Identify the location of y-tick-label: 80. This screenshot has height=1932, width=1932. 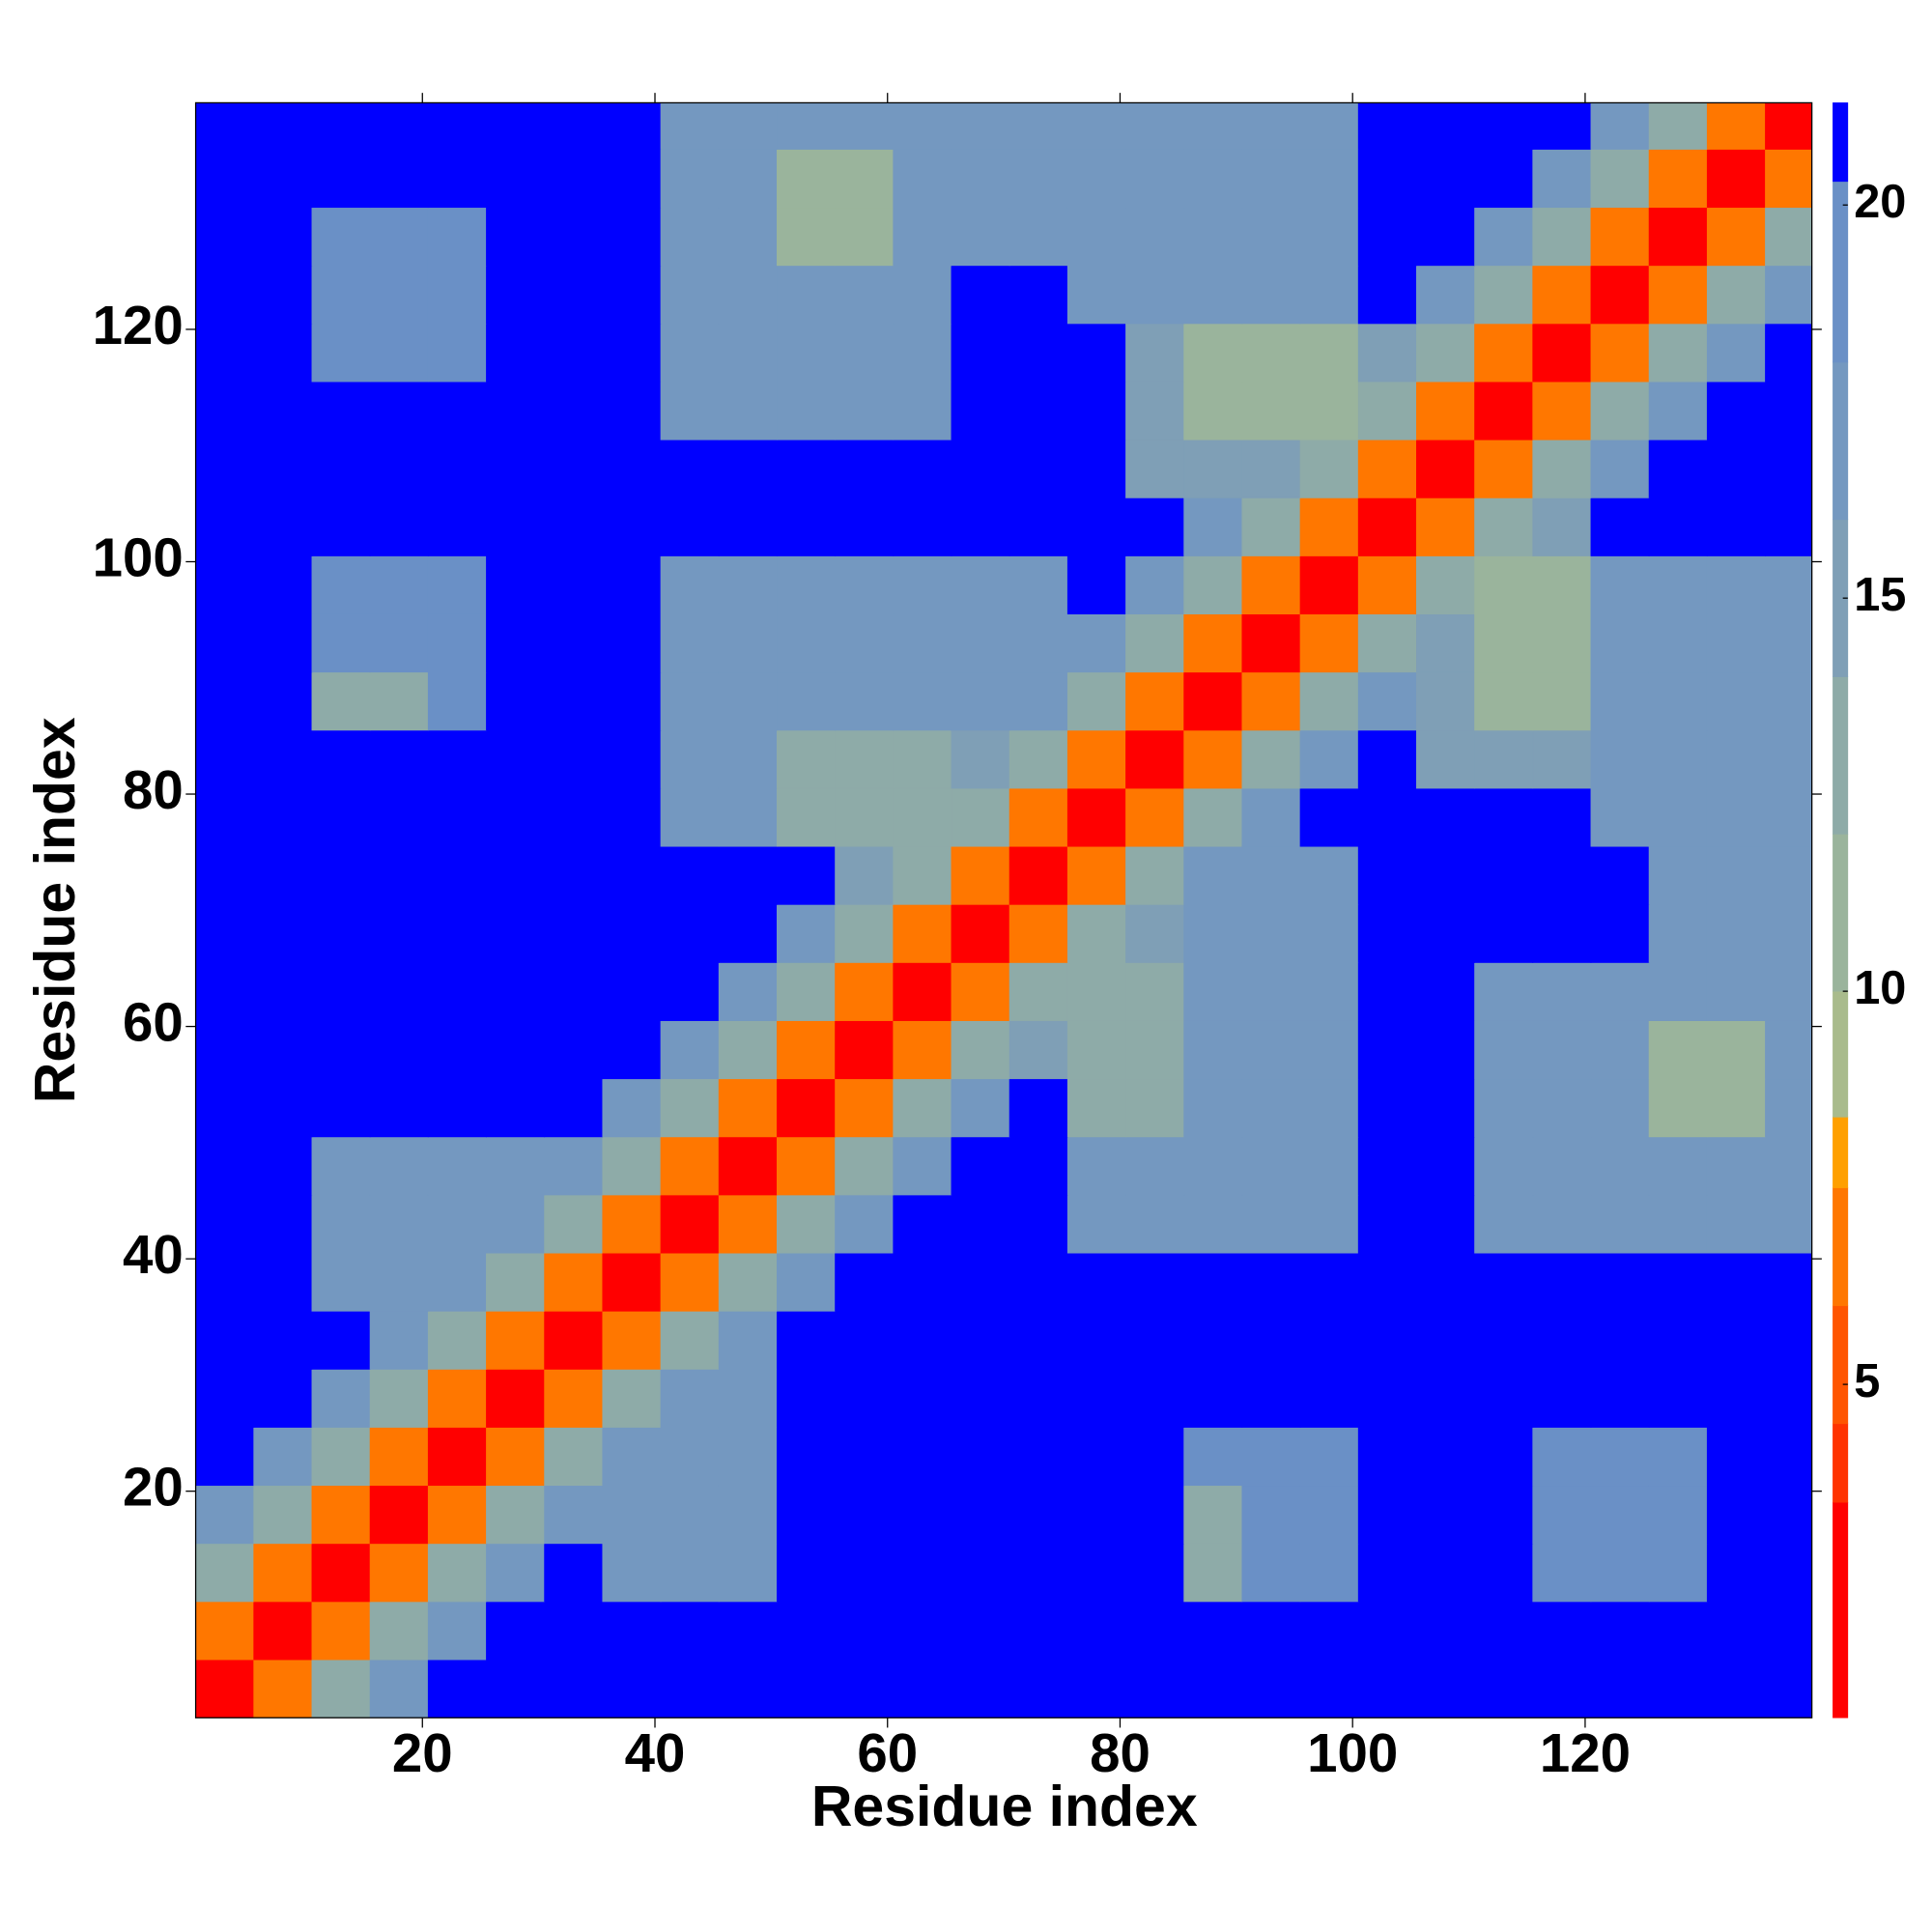
(153, 789).